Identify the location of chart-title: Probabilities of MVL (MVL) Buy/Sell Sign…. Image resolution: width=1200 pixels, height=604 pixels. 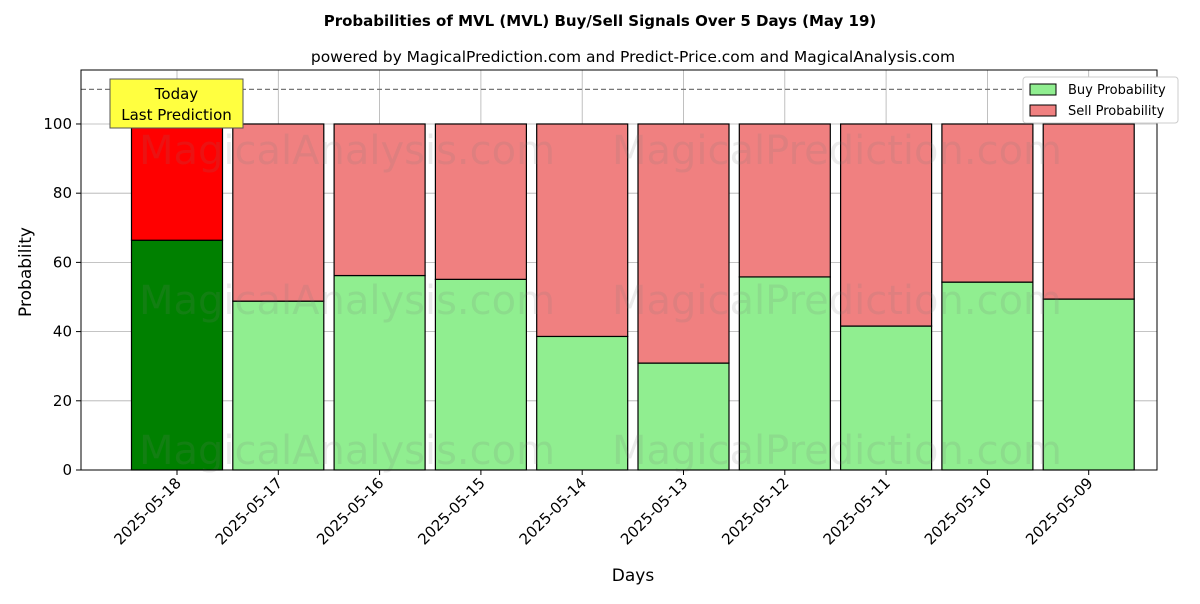
(600, 21).